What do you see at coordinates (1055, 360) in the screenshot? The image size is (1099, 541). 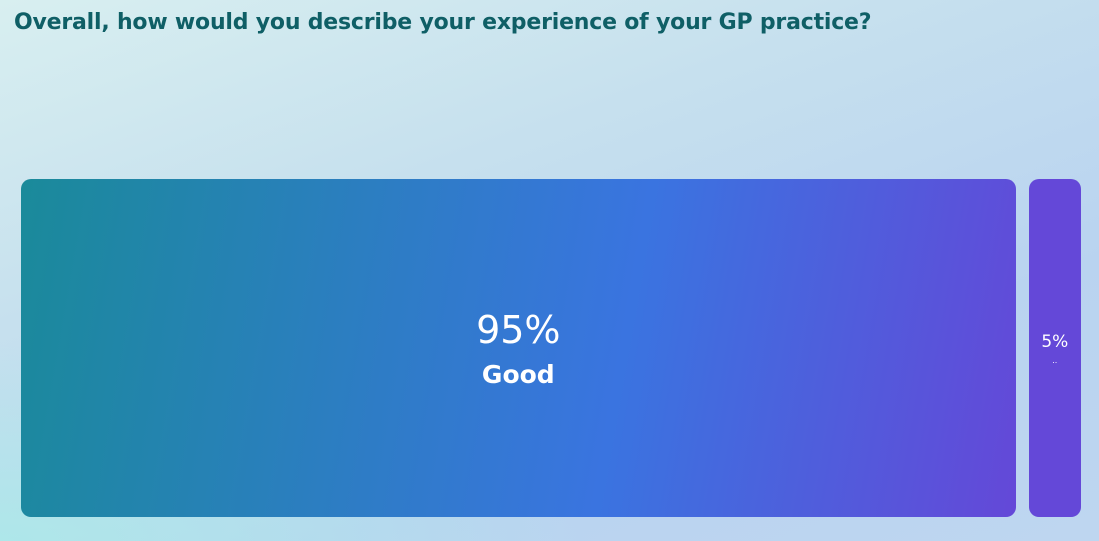 I see `category-label: ..` at bounding box center [1055, 360].